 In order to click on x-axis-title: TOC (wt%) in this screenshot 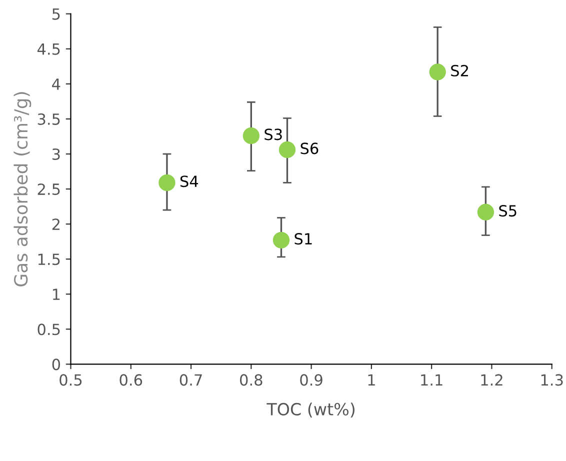, I will do `click(310, 410)`.